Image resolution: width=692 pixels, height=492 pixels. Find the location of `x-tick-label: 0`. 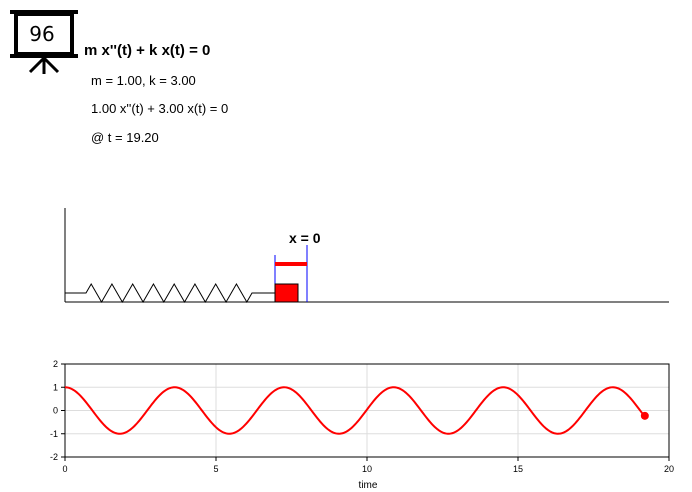

x-tick-label: 0 is located at coordinates (64, 469).